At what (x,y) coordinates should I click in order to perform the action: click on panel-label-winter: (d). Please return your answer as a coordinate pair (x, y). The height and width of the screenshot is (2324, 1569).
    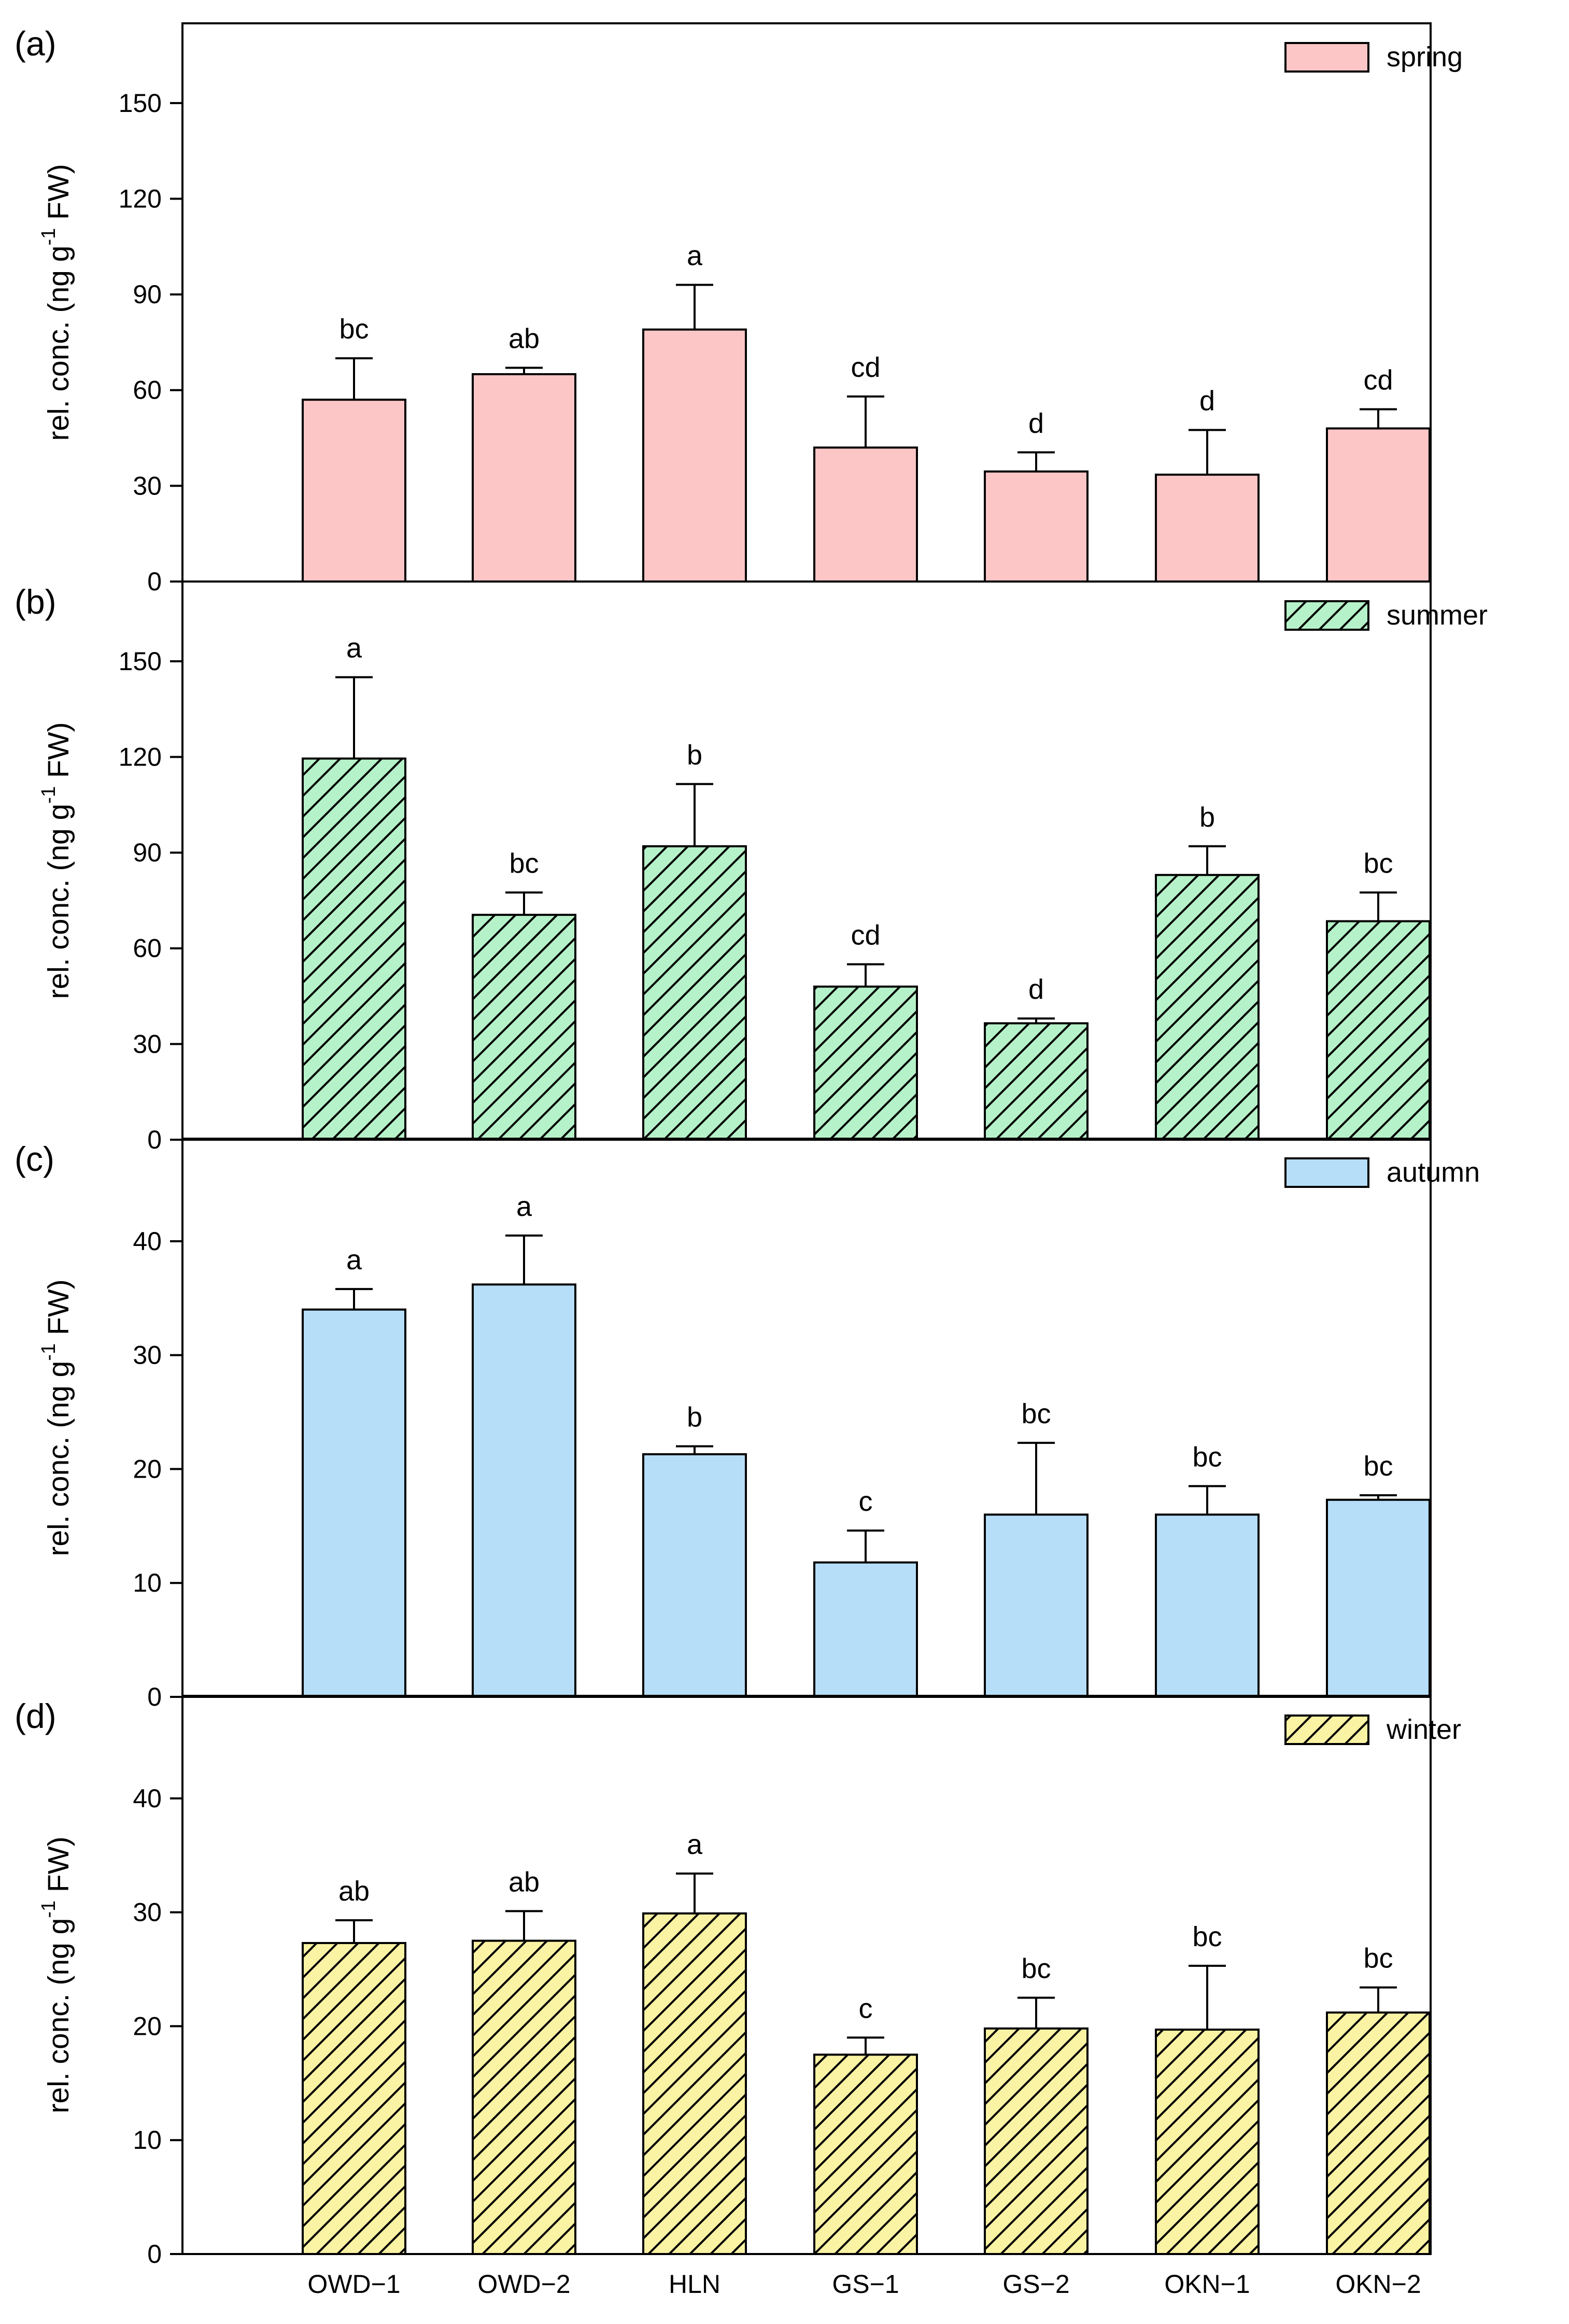
    Looking at the image, I should click on (35, 1716).